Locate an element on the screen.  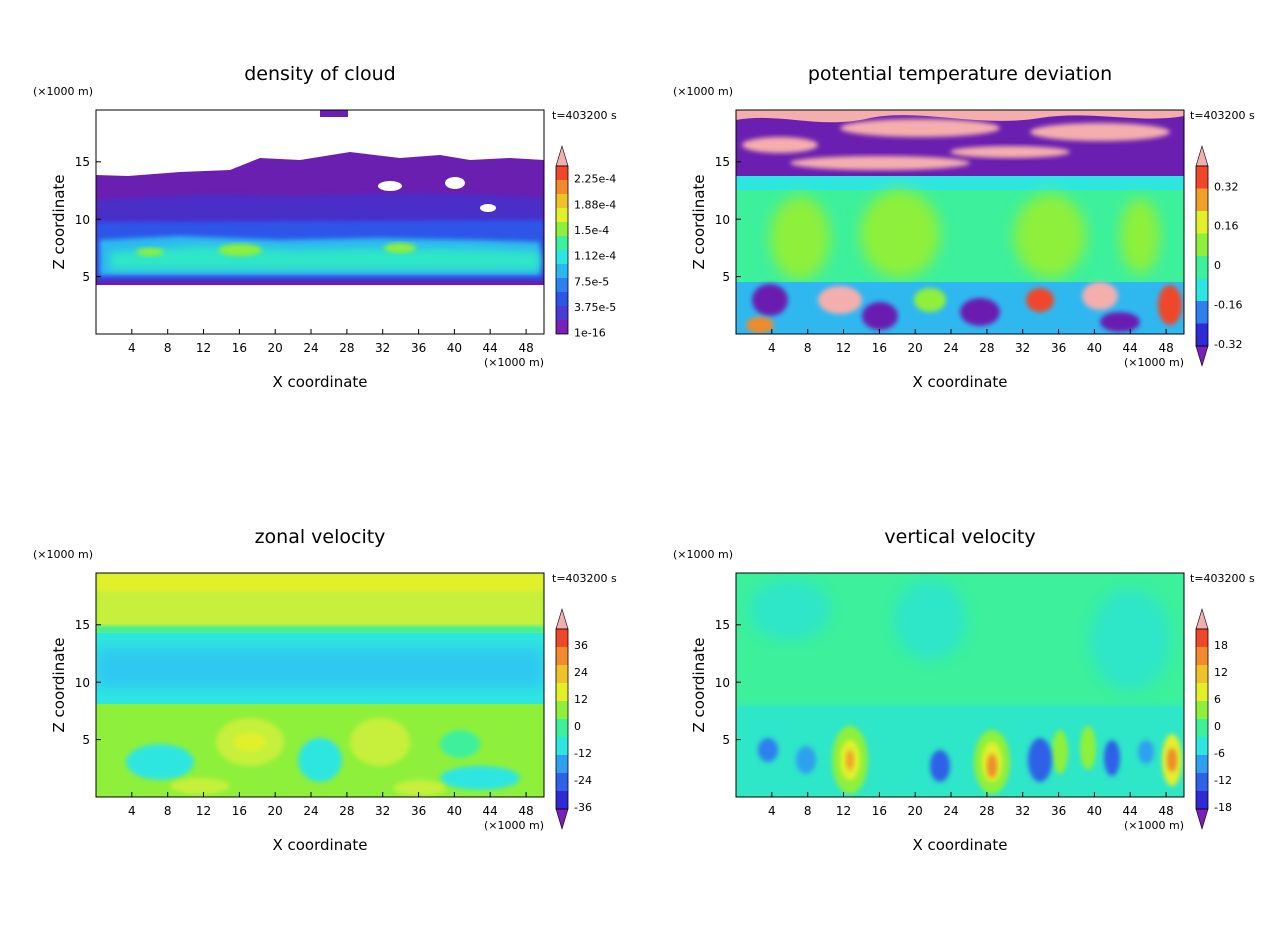
colorbar-label: 7.5e-5 is located at coordinates (591, 281).